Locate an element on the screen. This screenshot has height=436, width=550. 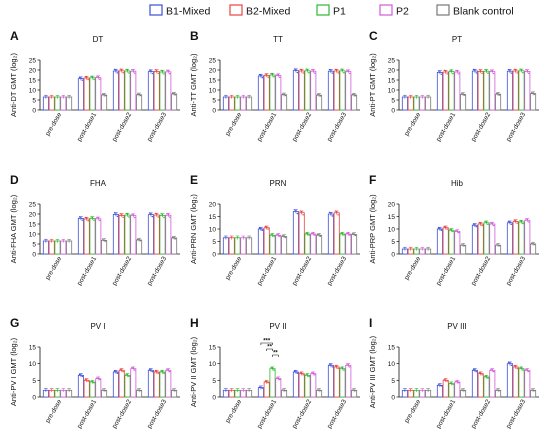
legend-label: B1-Mixed is located at coordinates (188, 12).